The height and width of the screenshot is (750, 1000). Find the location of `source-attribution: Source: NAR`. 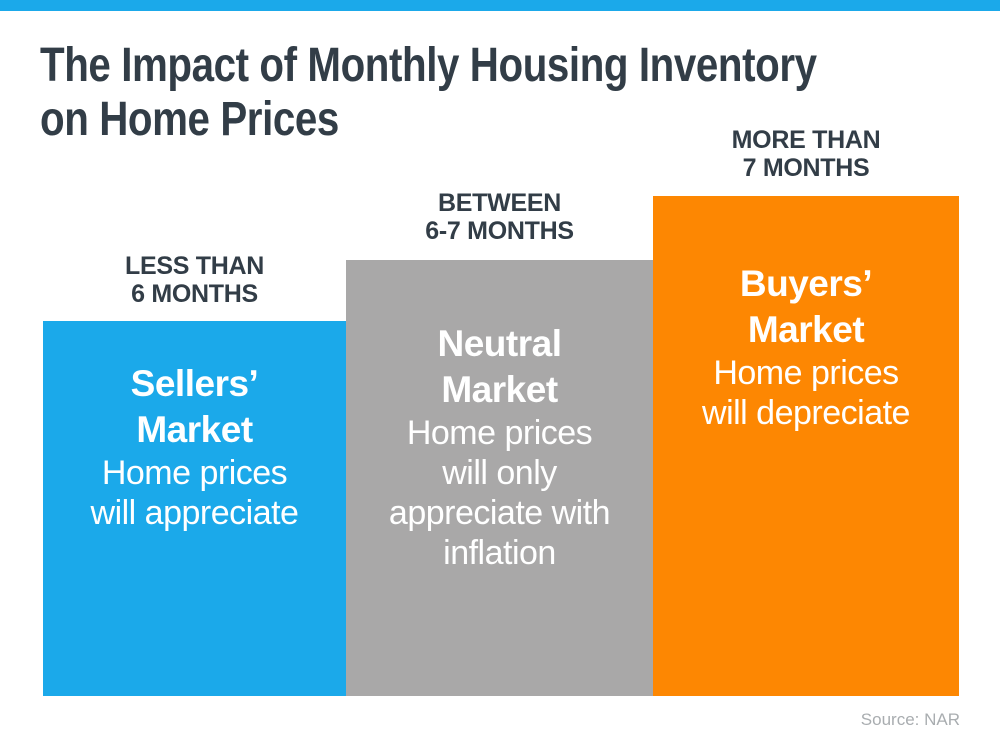

source-attribution: Source: NAR is located at coordinates (910, 719).